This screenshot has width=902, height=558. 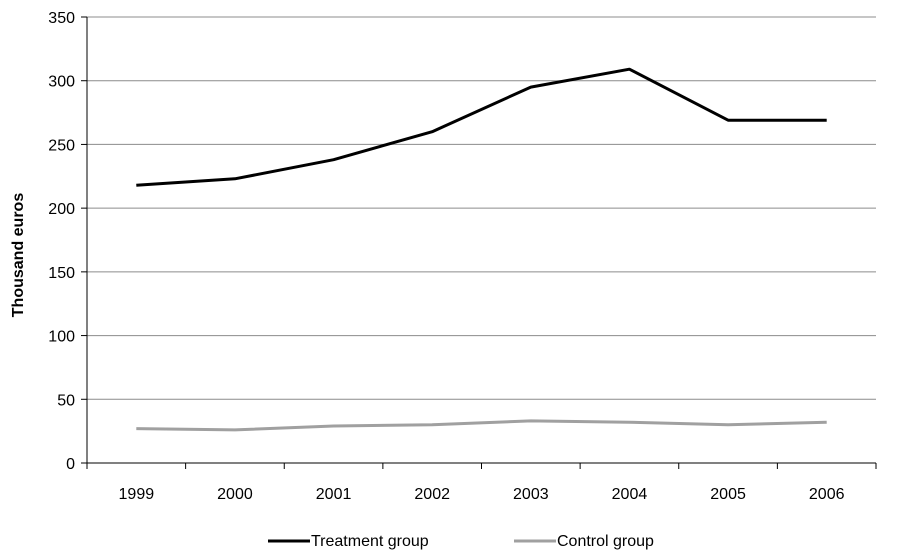 What do you see at coordinates (66, 400) in the screenshot?
I see `y-tick-label: 50` at bounding box center [66, 400].